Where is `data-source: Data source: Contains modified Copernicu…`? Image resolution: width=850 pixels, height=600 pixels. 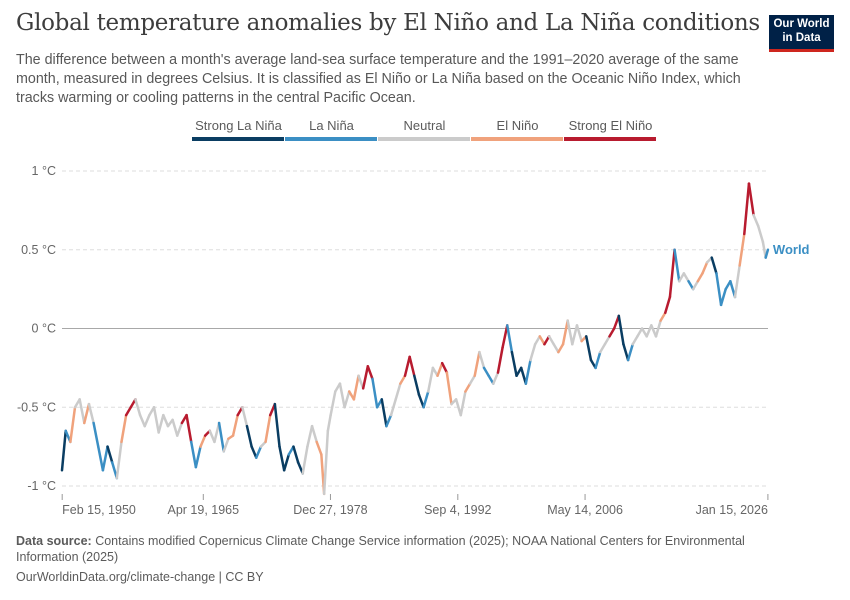
data-source: Data source: Contains modified Copernicu… is located at coordinates (406, 549).